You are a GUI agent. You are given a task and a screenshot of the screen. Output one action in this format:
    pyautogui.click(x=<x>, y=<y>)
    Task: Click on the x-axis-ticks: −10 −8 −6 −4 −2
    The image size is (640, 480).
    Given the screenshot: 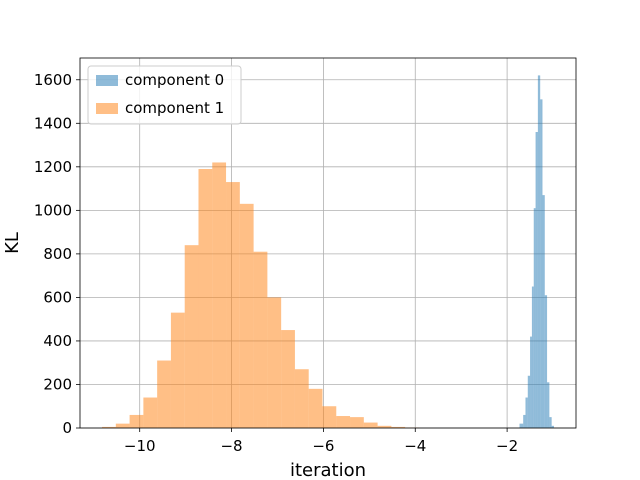 What is the action you would take?
    pyautogui.click(x=321, y=441)
    